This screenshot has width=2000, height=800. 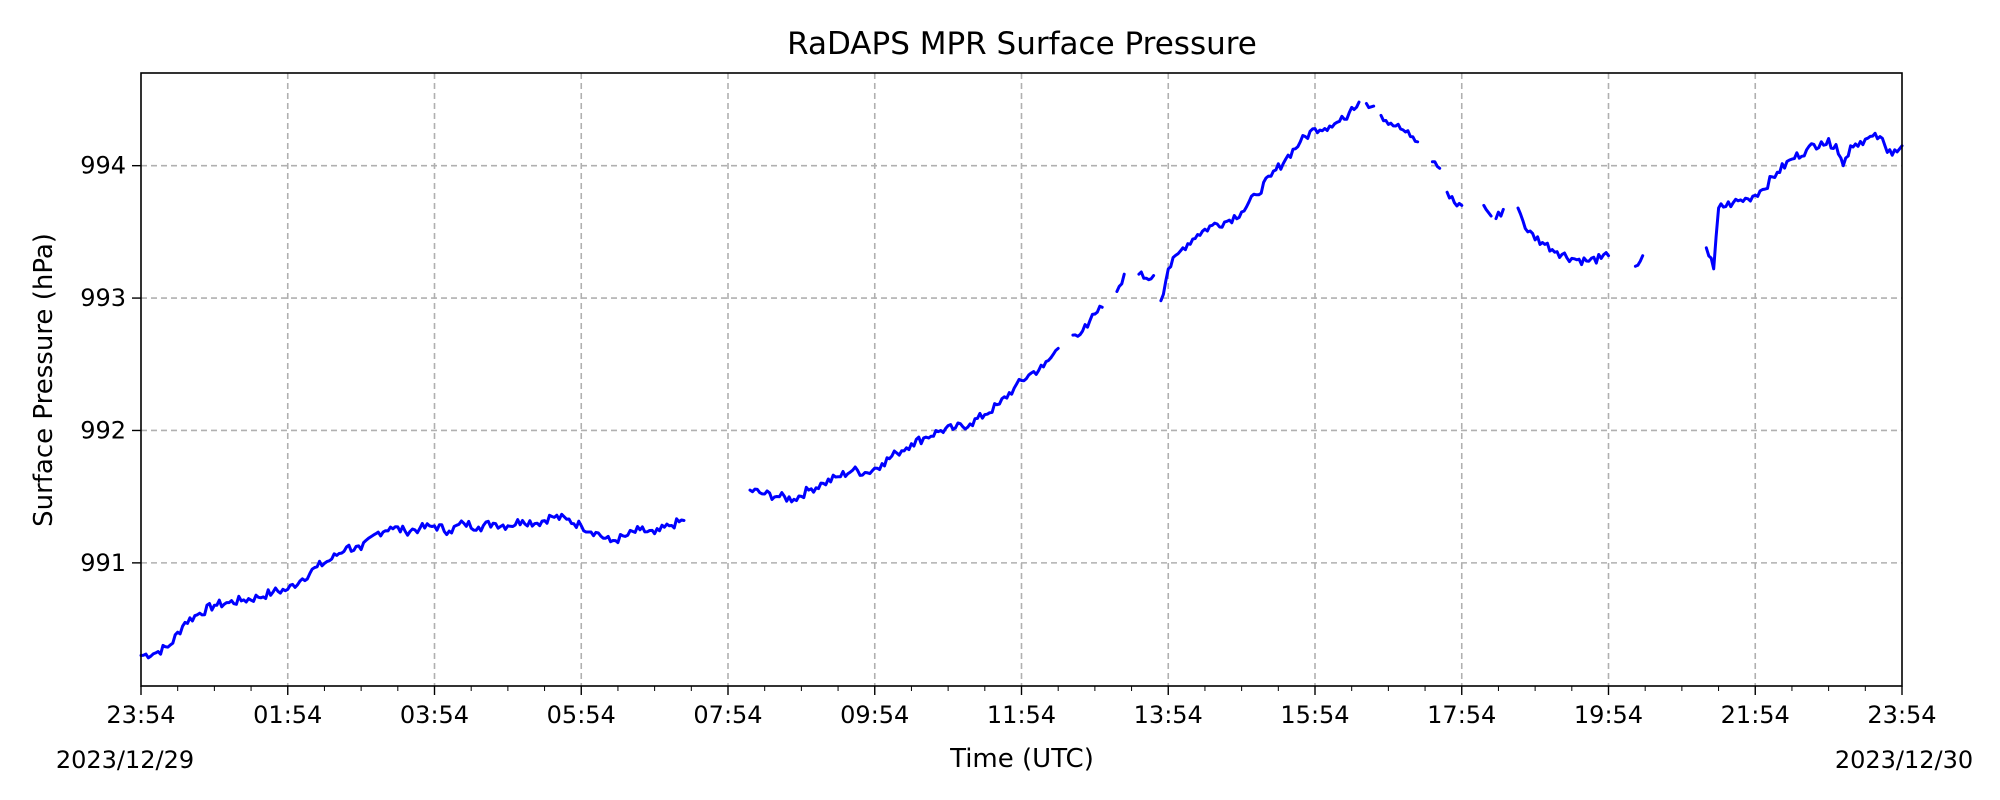 What do you see at coordinates (125, 760) in the screenshot?
I see `start-date-label: 2023/12/29` at bounding box center [125, 760].